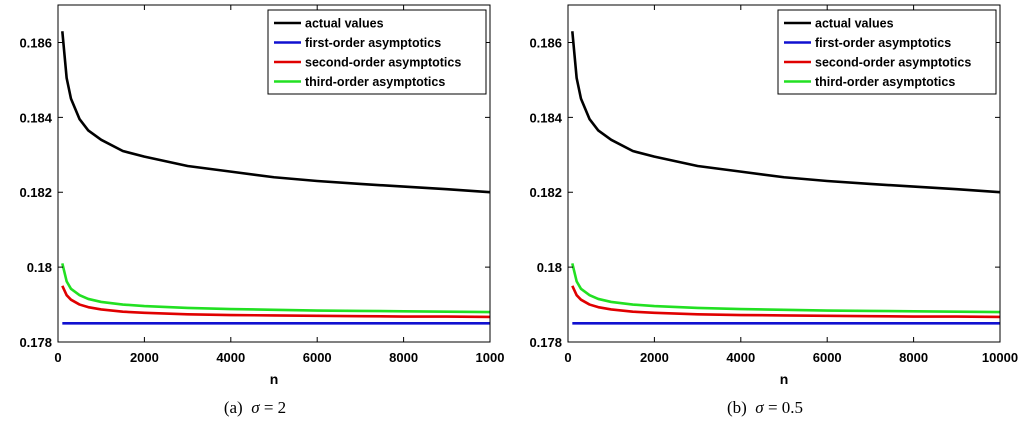 Image resolution: width=1021 pixels, height=432 pixels. What do you see at coordinates (786, 302) in the screenshot?
I see `chart-b-series-second-order-asymptotics` at bounding box center [786, 302].